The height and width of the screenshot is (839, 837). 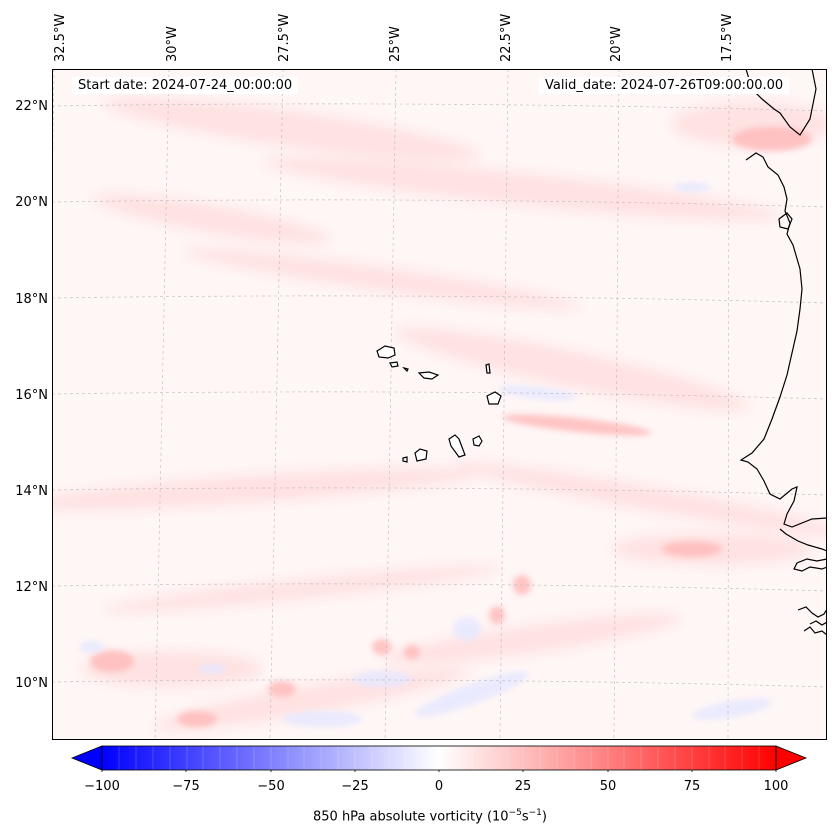 I want to click on lat-label-16n: 16°N, so click(x=31, y=395).